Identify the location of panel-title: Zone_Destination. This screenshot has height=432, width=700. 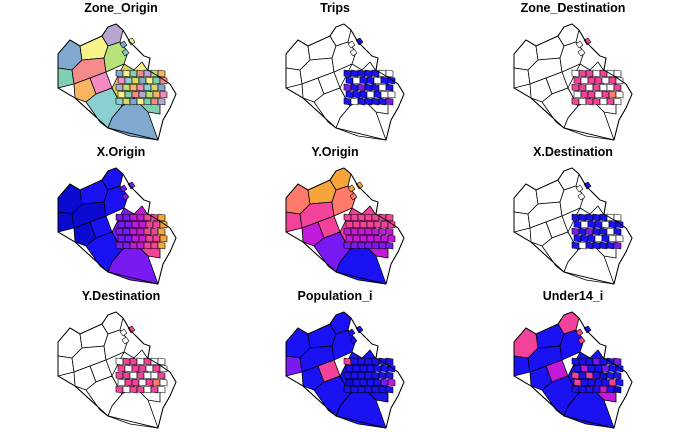
(573, 8).